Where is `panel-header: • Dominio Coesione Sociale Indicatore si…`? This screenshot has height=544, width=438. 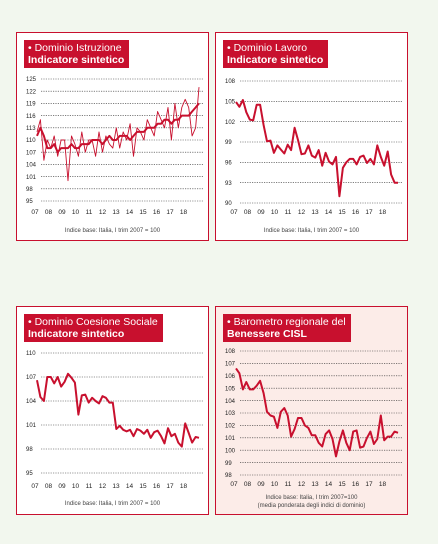 panel-header: • Dominio Coesione Sociale Indicatore si… is located at coordinates (93, 328).